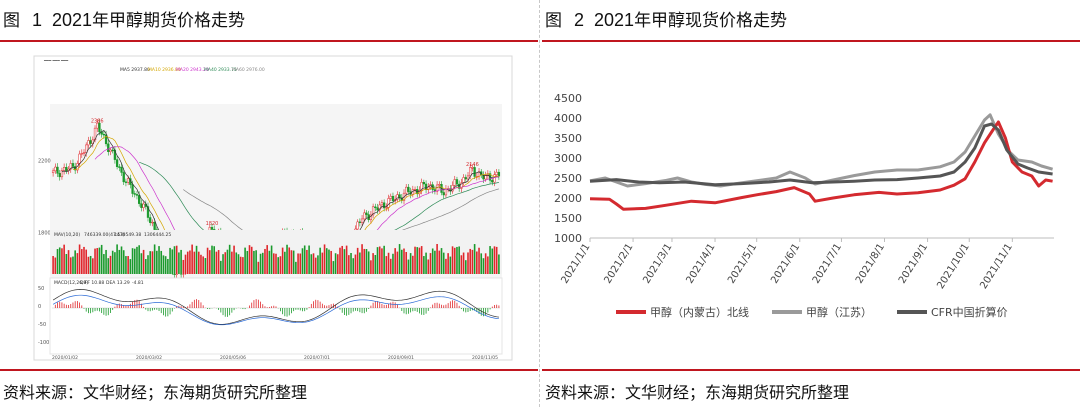 The height and width of the screenshot is (407, 1080). What do you see at coordinates (138, 283) in the screenshot?
I see `macd-header-label: -4.81` at bounding box center [138, 283].